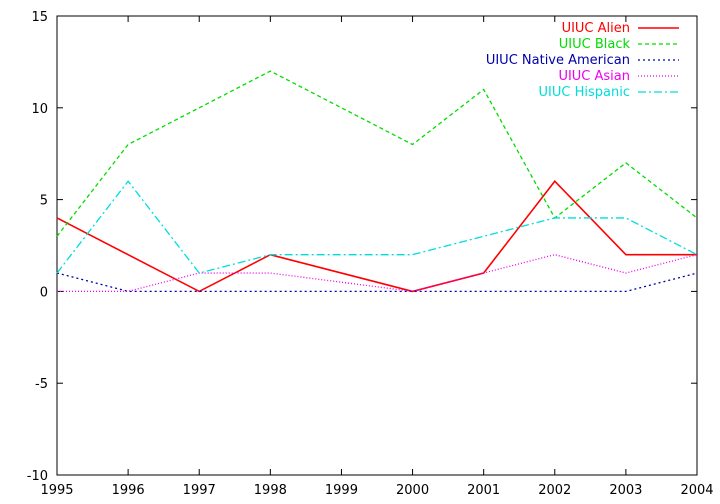 The height and width of the screenshot is (504, 720). Describe the element at coordinates (39, 17) in the screenshot. I see `y-tick-label: 15` at that location.